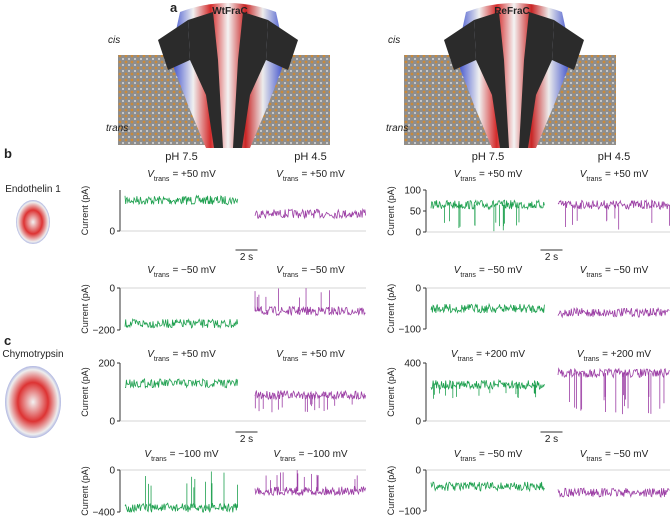 This screenshot has width=672, height=517. What do you see at coordinates (174, 7) in the screenshot?
I see `panel-label: a` at bounding box center [174, 7].